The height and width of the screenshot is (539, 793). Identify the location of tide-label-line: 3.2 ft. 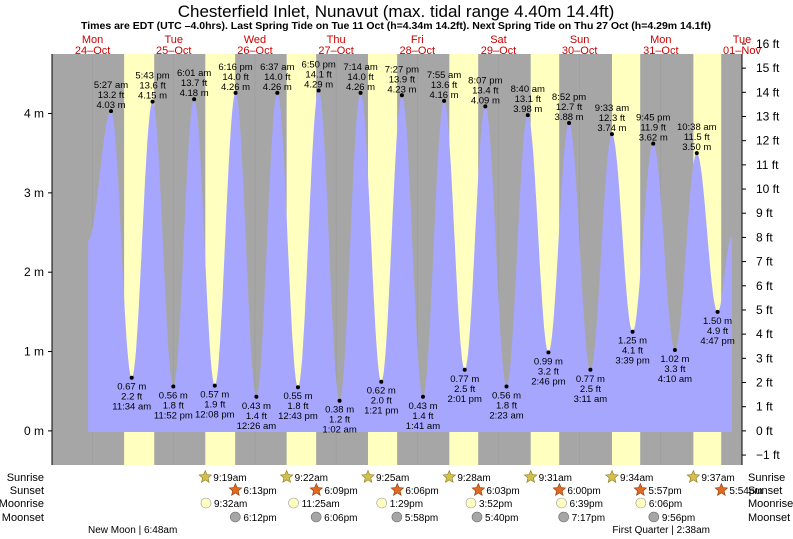
(548, 371).